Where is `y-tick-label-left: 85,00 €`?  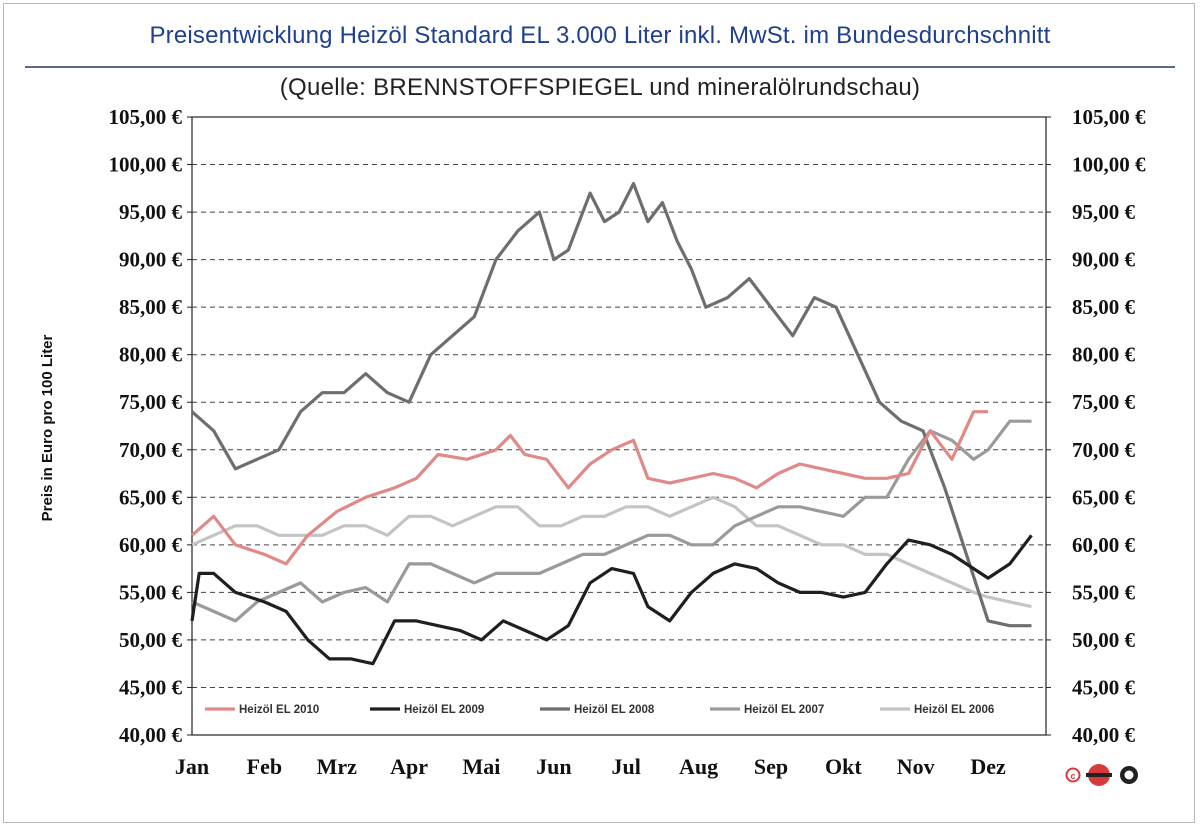
y-tick-label-left: 85,00 € is located at coordinates (151, 307).